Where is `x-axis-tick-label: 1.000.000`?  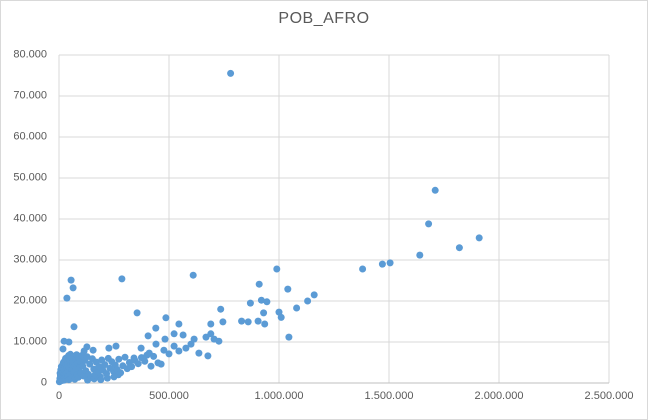
x-axis-tick-label: 1.000.000 is located at coordinates (279, 396).